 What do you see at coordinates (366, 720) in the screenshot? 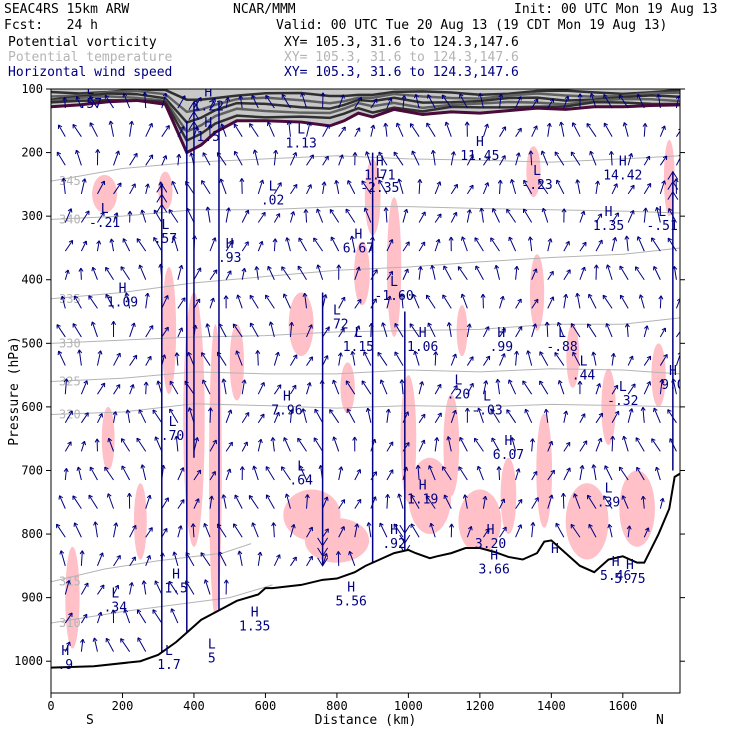
I see `x-axis-label: Distance (km)` at bounding box center [366, 720].